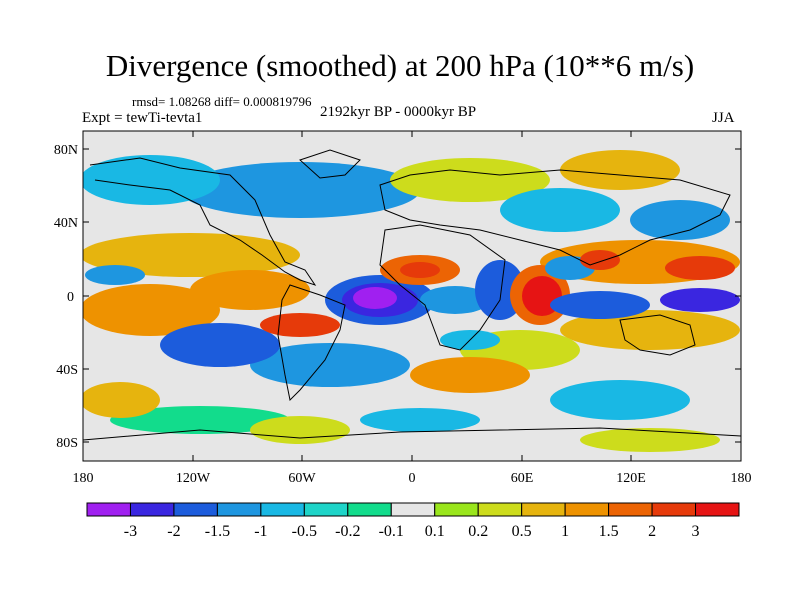 Image resolution: width=800 pixels, height=600 pixels. What do you see at coordinates (142, 118) in the screenshot?
I see `experiment-label: Expt = tewTi-tevta1` at bounding box center [142, 118].